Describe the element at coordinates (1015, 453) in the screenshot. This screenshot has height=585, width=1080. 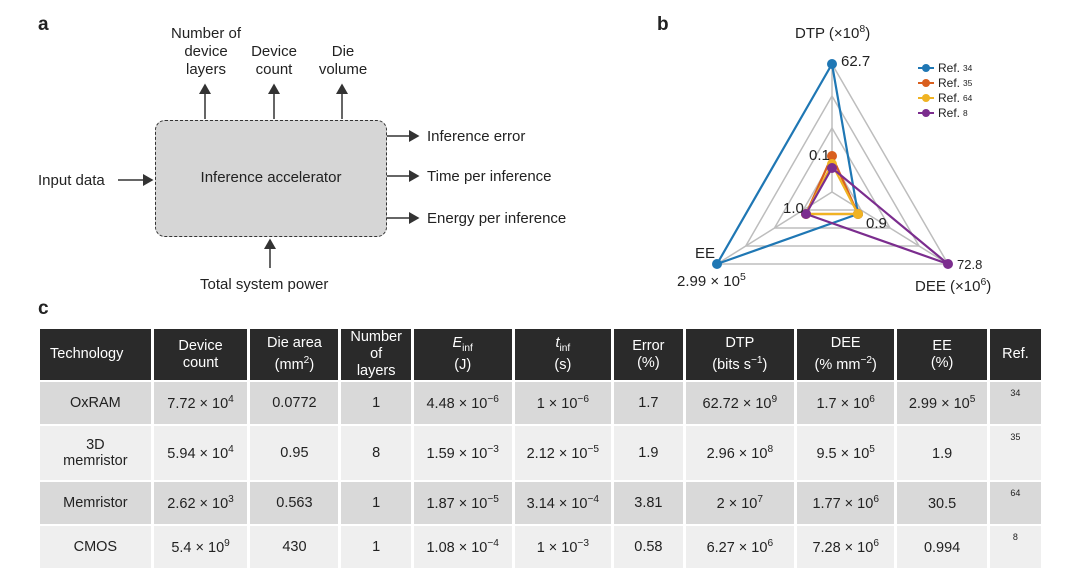
I see `cell-ref: 35` at that location.